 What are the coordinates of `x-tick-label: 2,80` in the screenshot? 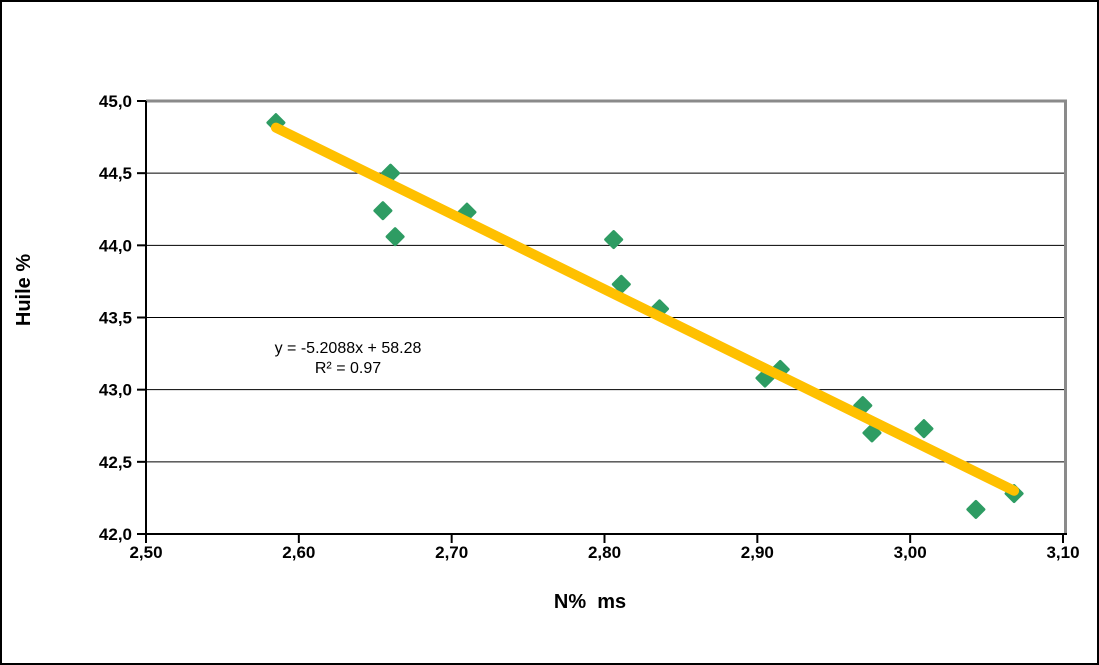 It's located at (604, 552).